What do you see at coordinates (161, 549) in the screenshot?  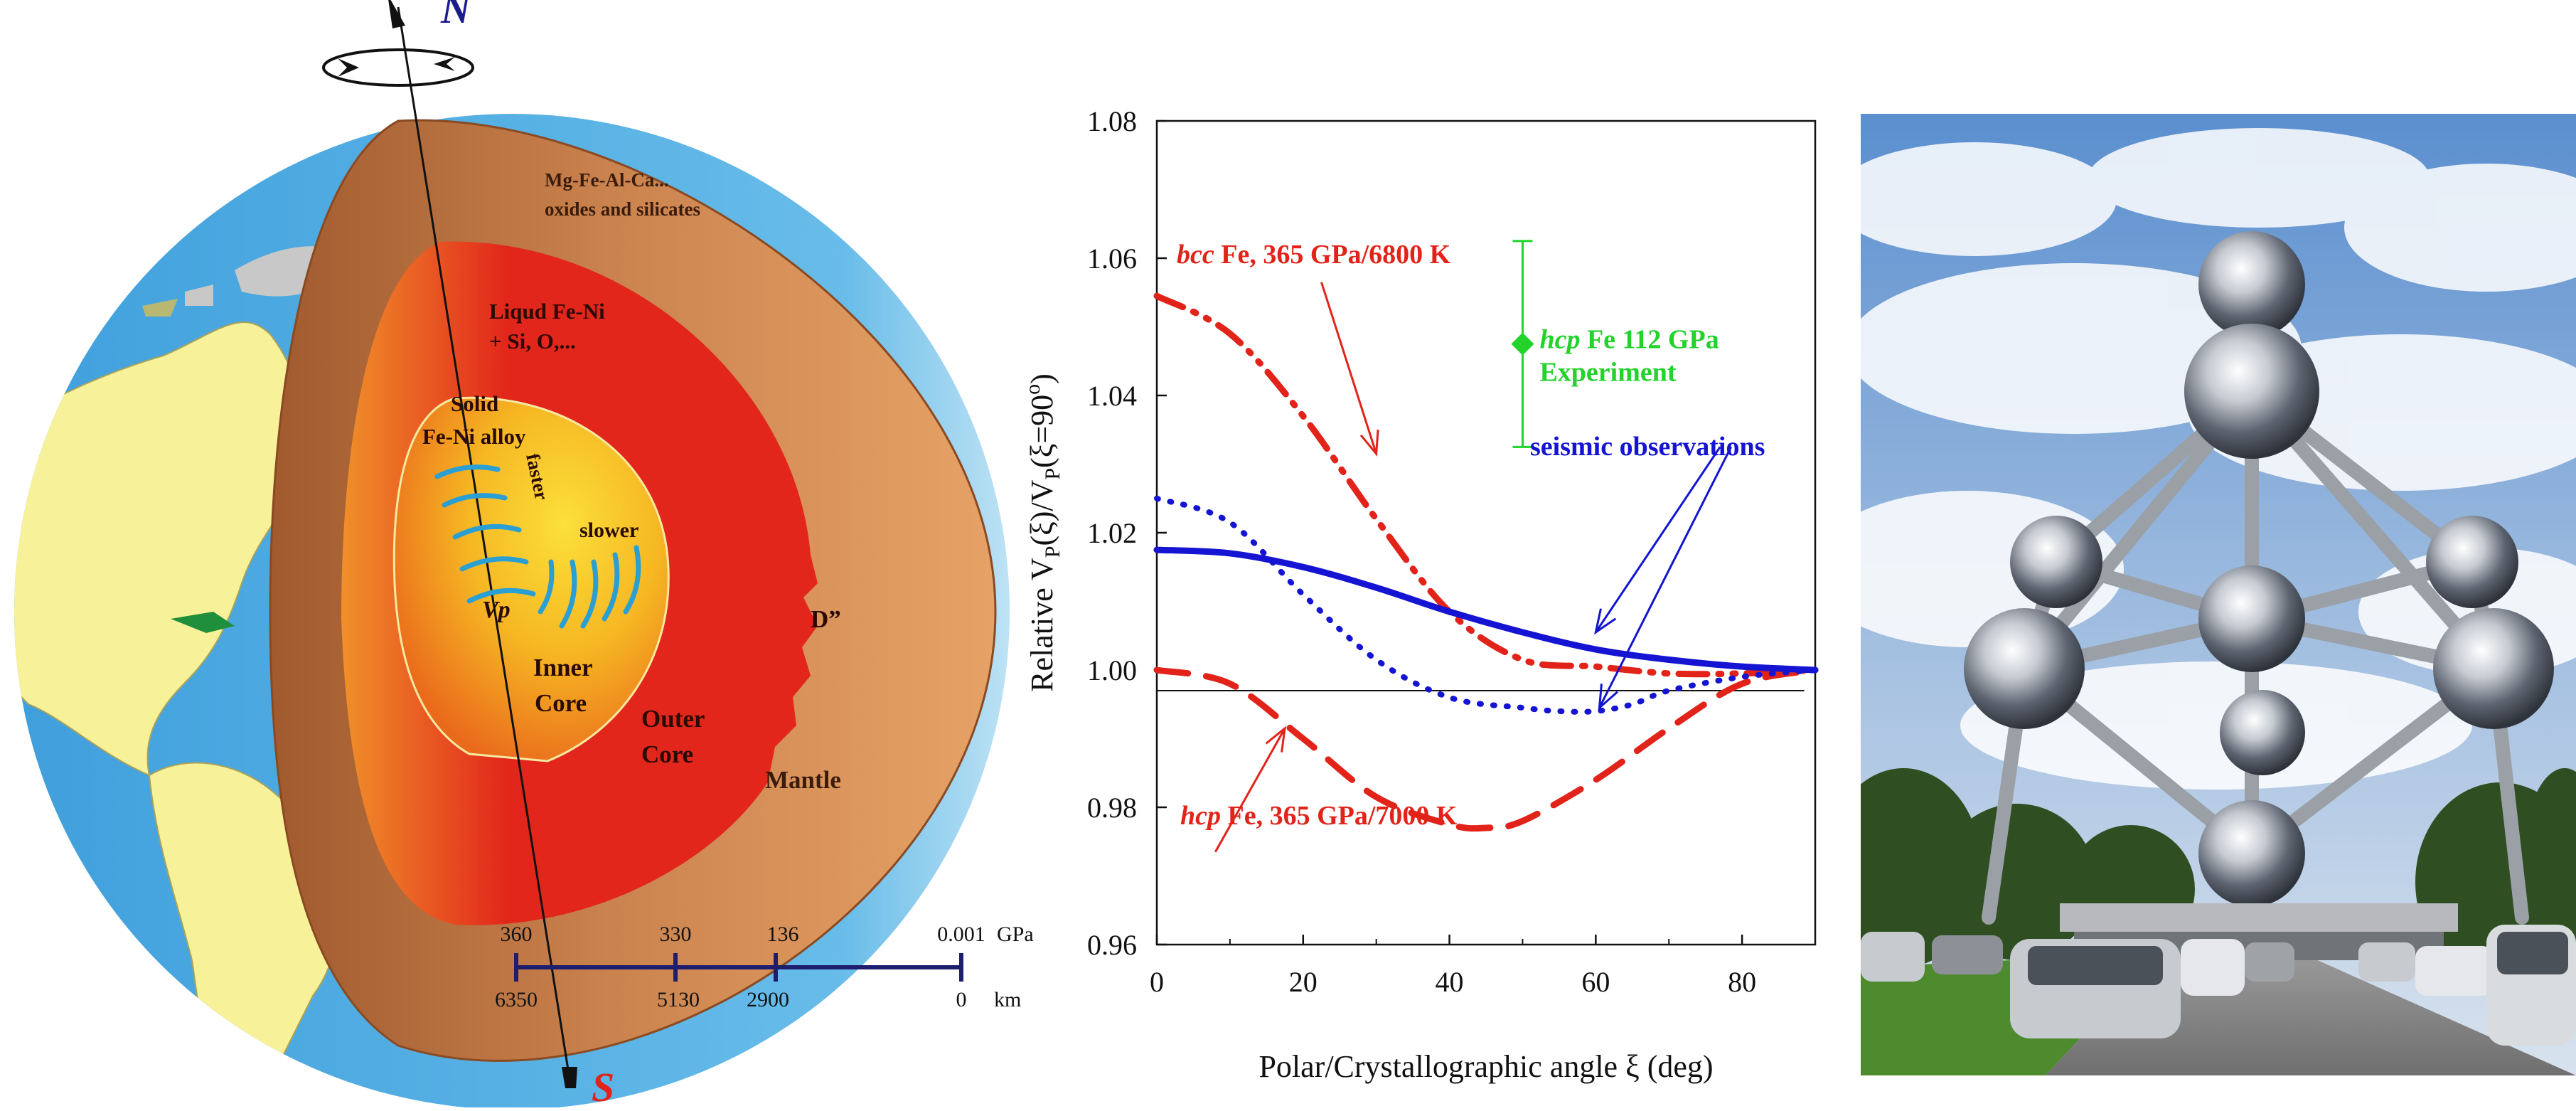 I see `north-america-landmass` at bounding box center [161, 549].